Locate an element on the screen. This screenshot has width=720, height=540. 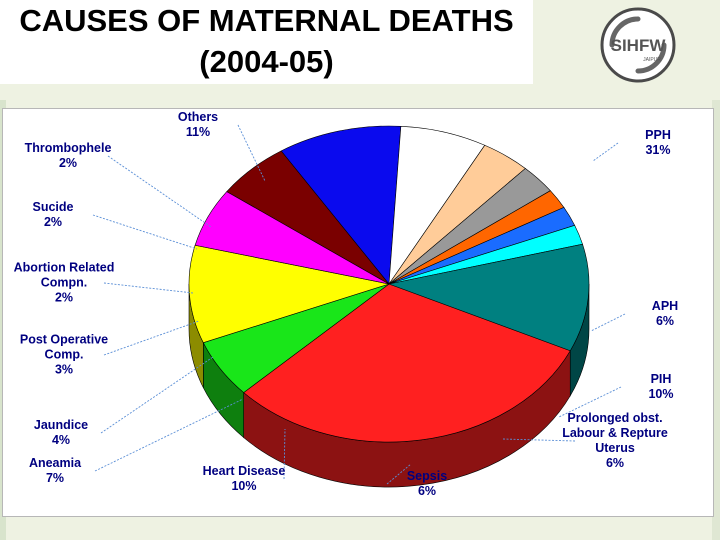
leader-line-sucide is located at coordinates (145, 232).